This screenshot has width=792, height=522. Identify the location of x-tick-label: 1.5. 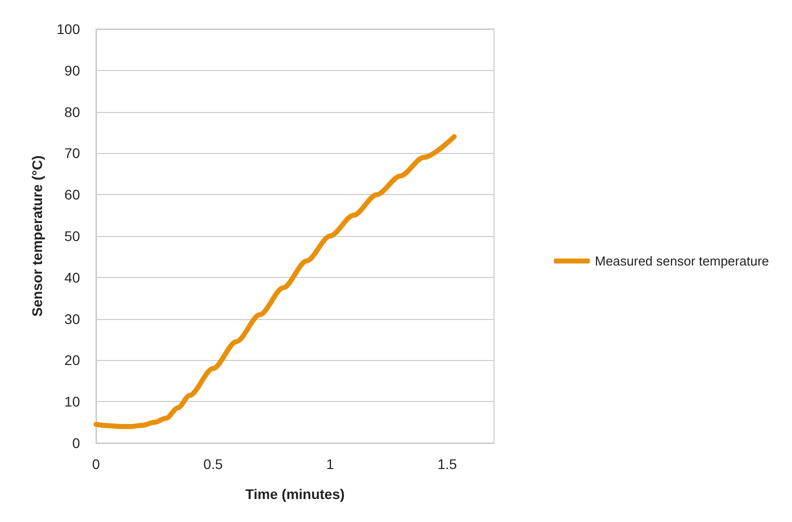
(447, 464).